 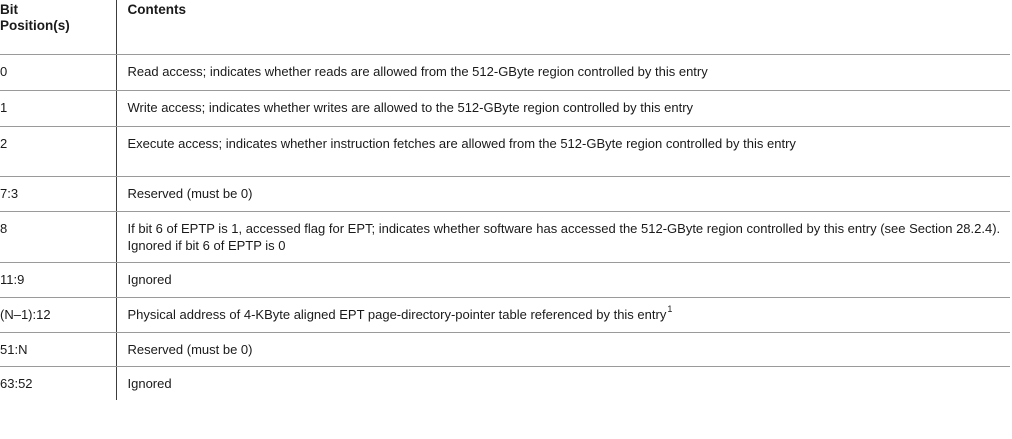 I want to click on table-row: 63:52 Ignored, so click(x=505, y=383).